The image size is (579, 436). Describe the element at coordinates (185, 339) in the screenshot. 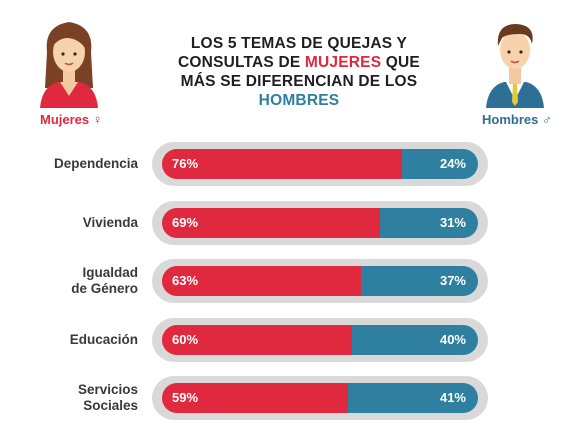

I see `women-value-label: 60%` at that location.